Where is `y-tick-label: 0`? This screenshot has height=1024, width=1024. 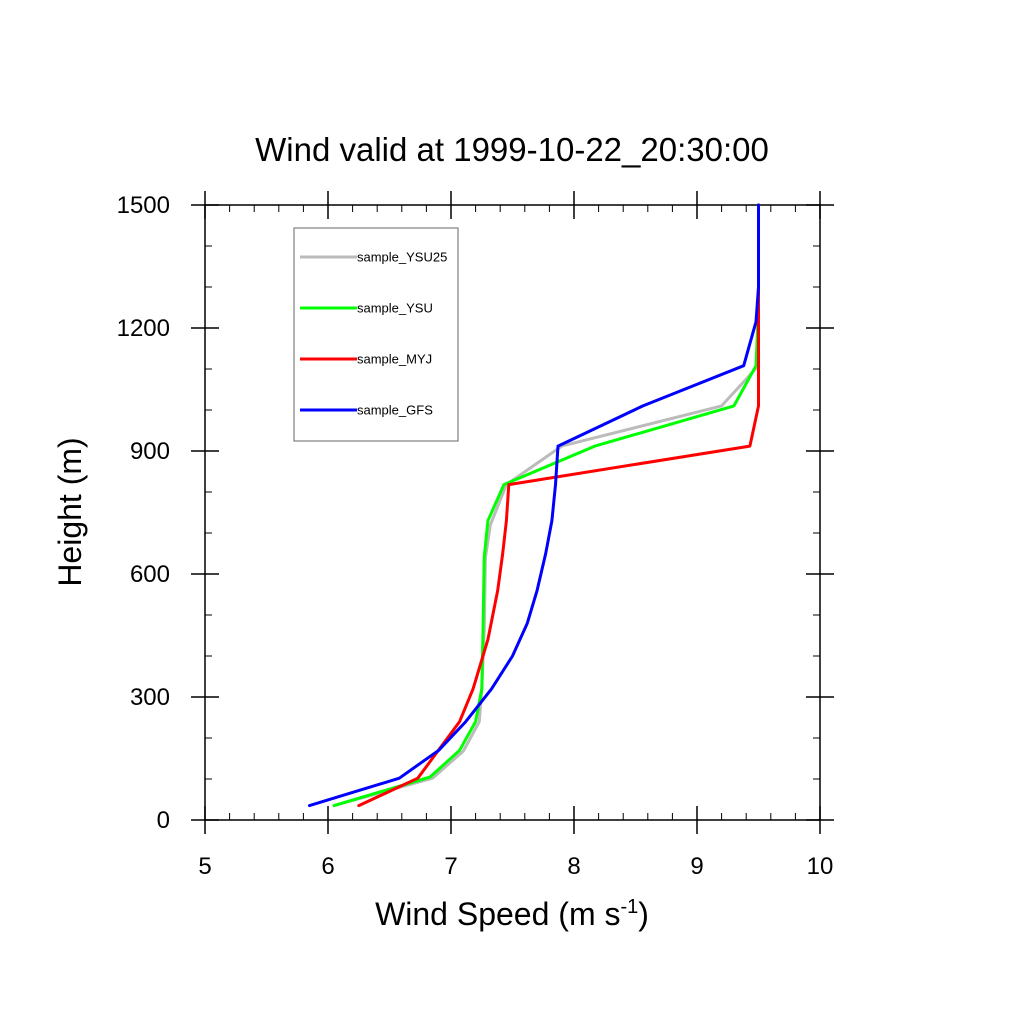 y-tick-label: 0 is located at coordinates (163, 820).